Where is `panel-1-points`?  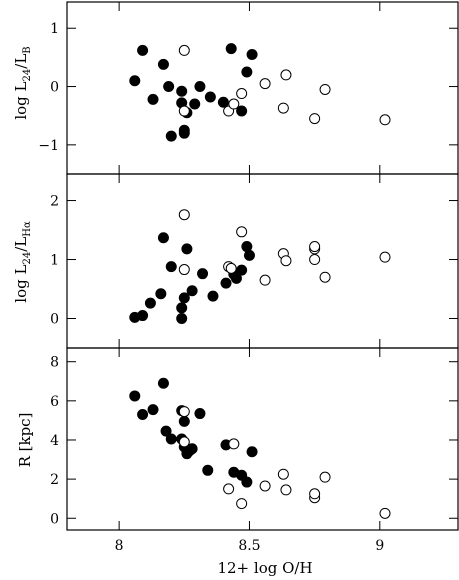
panel-1-points is located at coordinates (260, 92).